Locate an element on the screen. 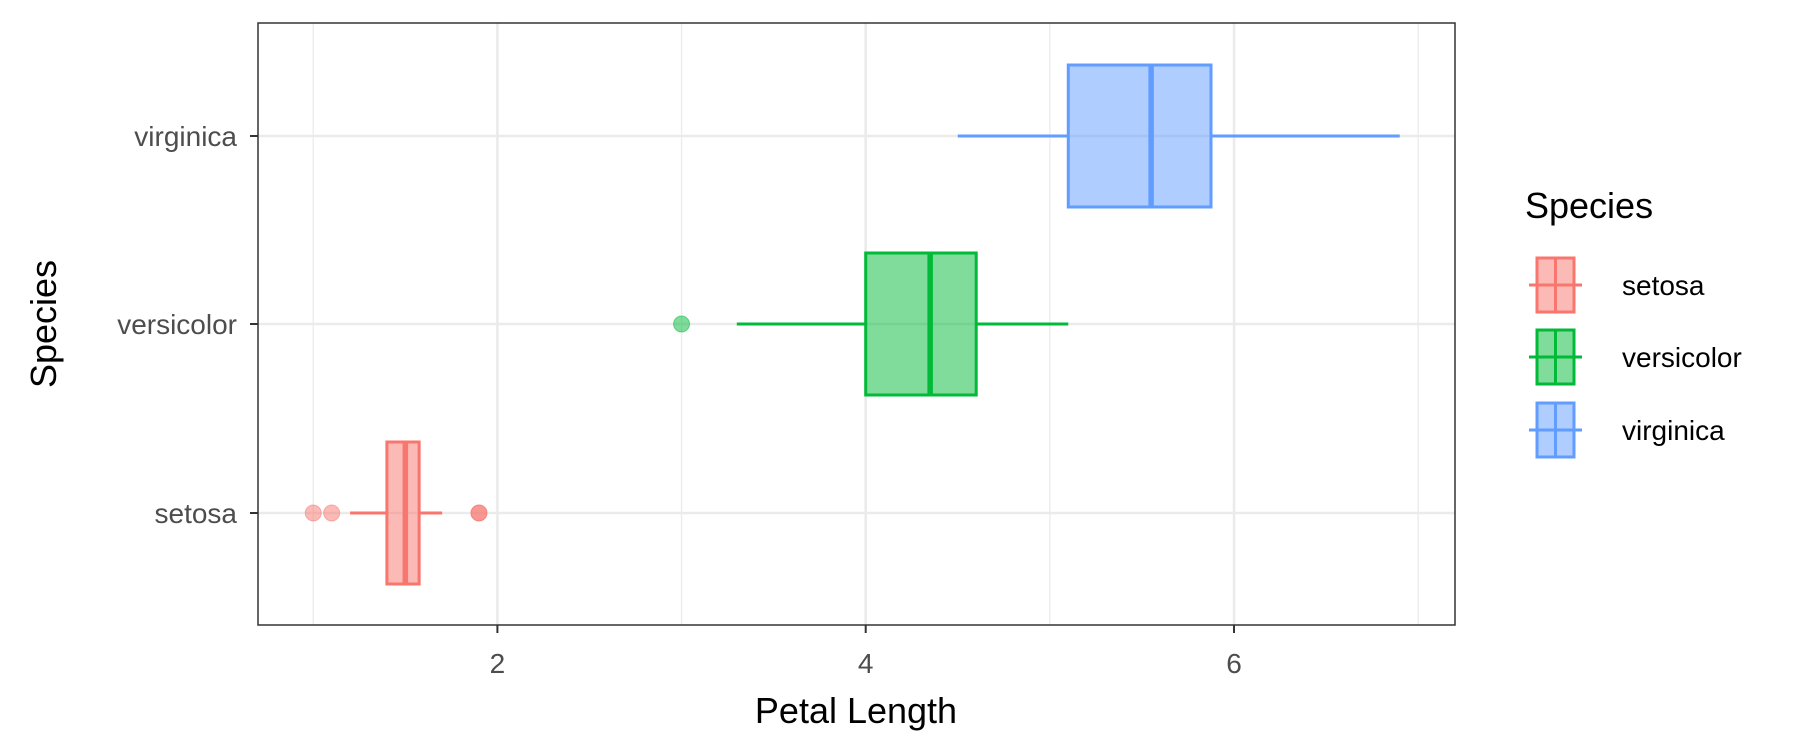 This screenshot has height=750, width=1800. x-tick-label: 4 is located at coordinates (866, 663).